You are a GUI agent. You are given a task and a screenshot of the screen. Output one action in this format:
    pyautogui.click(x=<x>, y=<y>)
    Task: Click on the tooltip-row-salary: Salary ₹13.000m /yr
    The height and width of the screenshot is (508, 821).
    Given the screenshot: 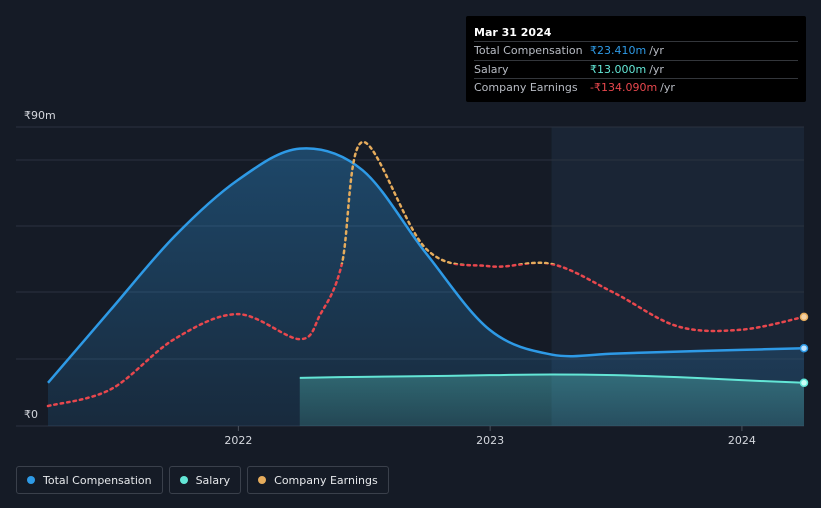 What is the action you would take?
    pyautogui.click(x=636, y=69)
    